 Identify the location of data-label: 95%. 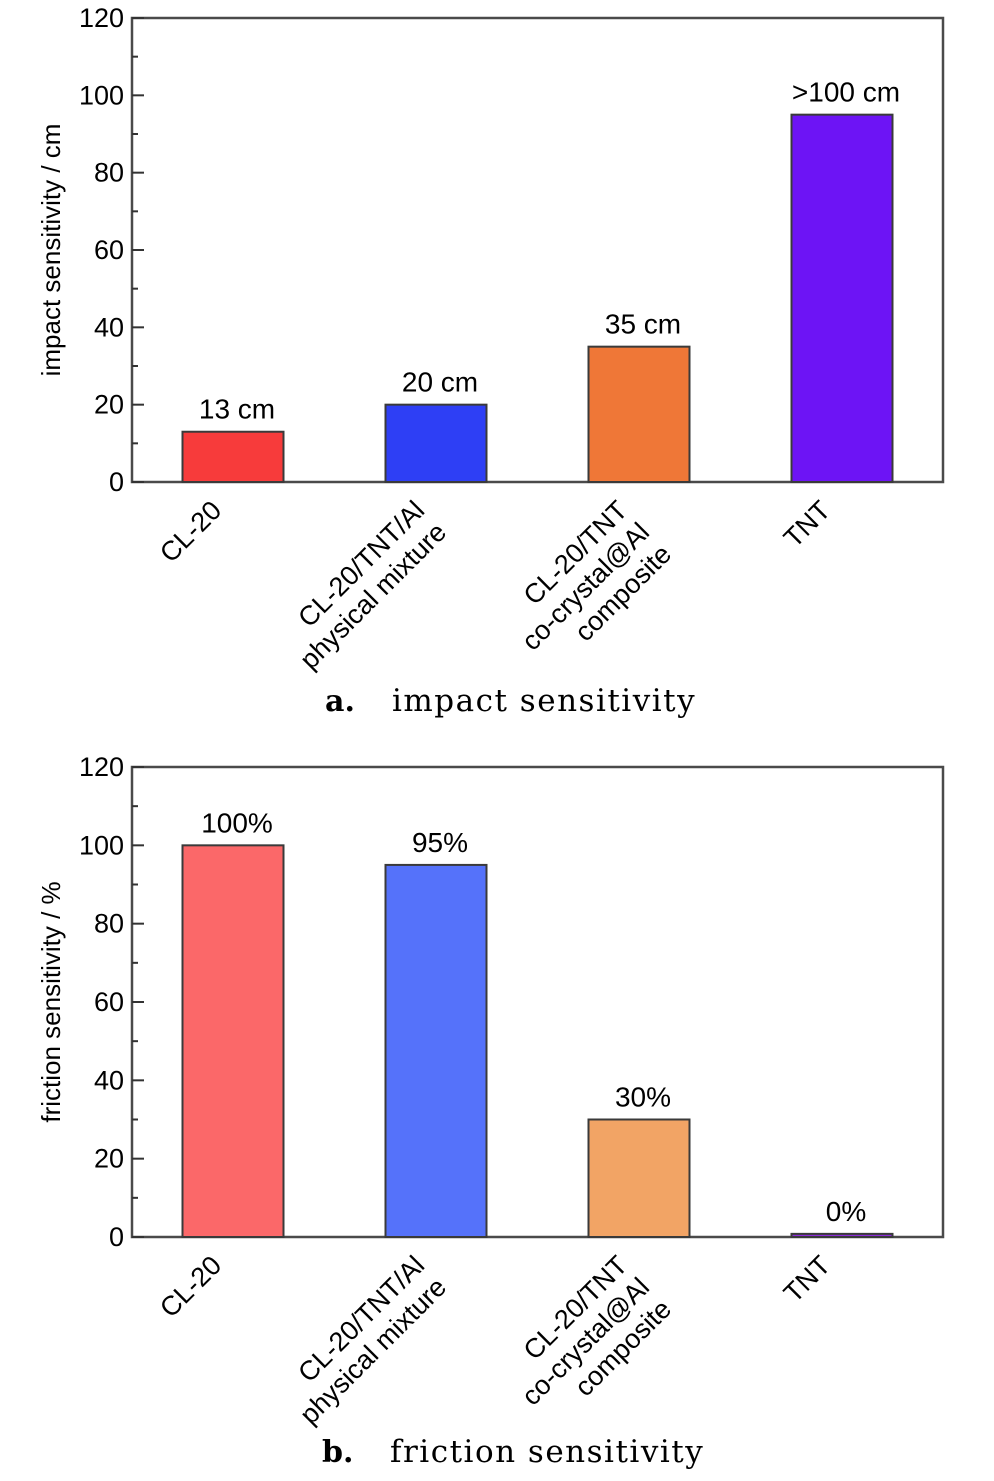
(440, 842).